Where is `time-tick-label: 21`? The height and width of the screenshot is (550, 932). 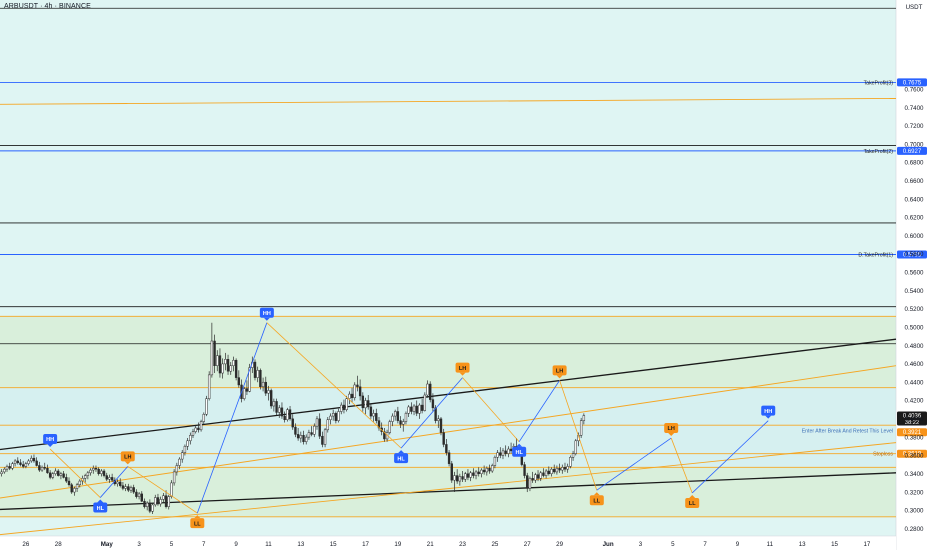
time-tick-label: 21 is located at coordinates (430, 544).